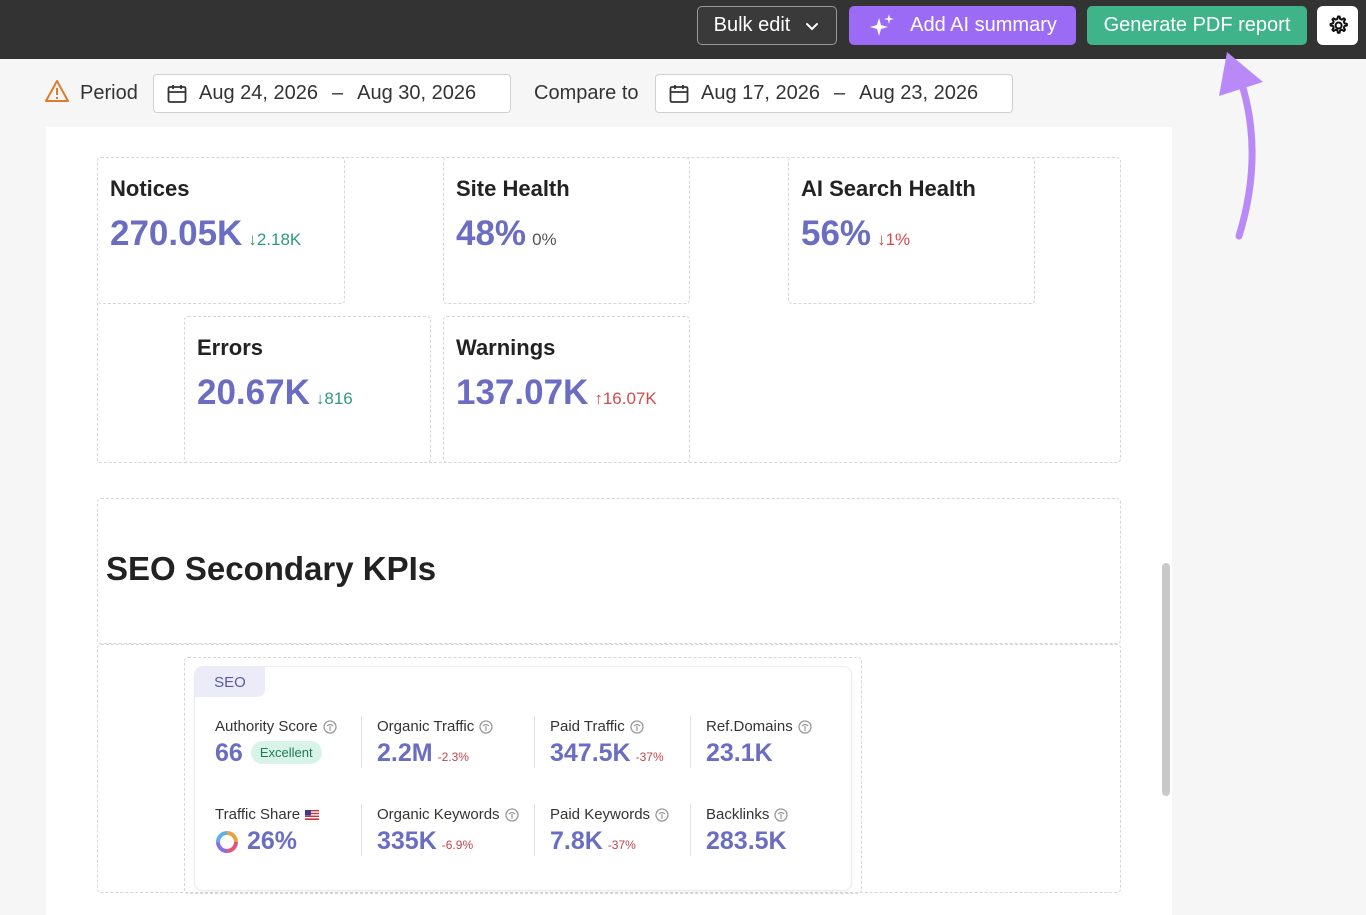 The image size is (1366, 915). I want to click on paid-keywords-label: Paid Keywords, so click(600, 814).